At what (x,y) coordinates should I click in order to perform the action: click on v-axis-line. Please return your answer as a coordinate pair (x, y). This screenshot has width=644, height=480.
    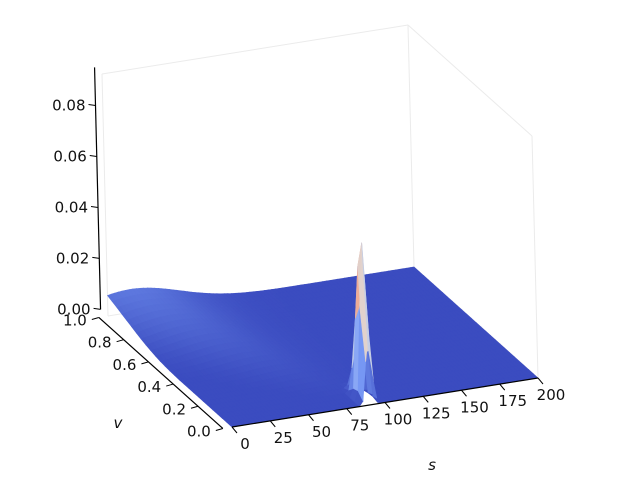
    Looking at the image, I should click on (161, 373).